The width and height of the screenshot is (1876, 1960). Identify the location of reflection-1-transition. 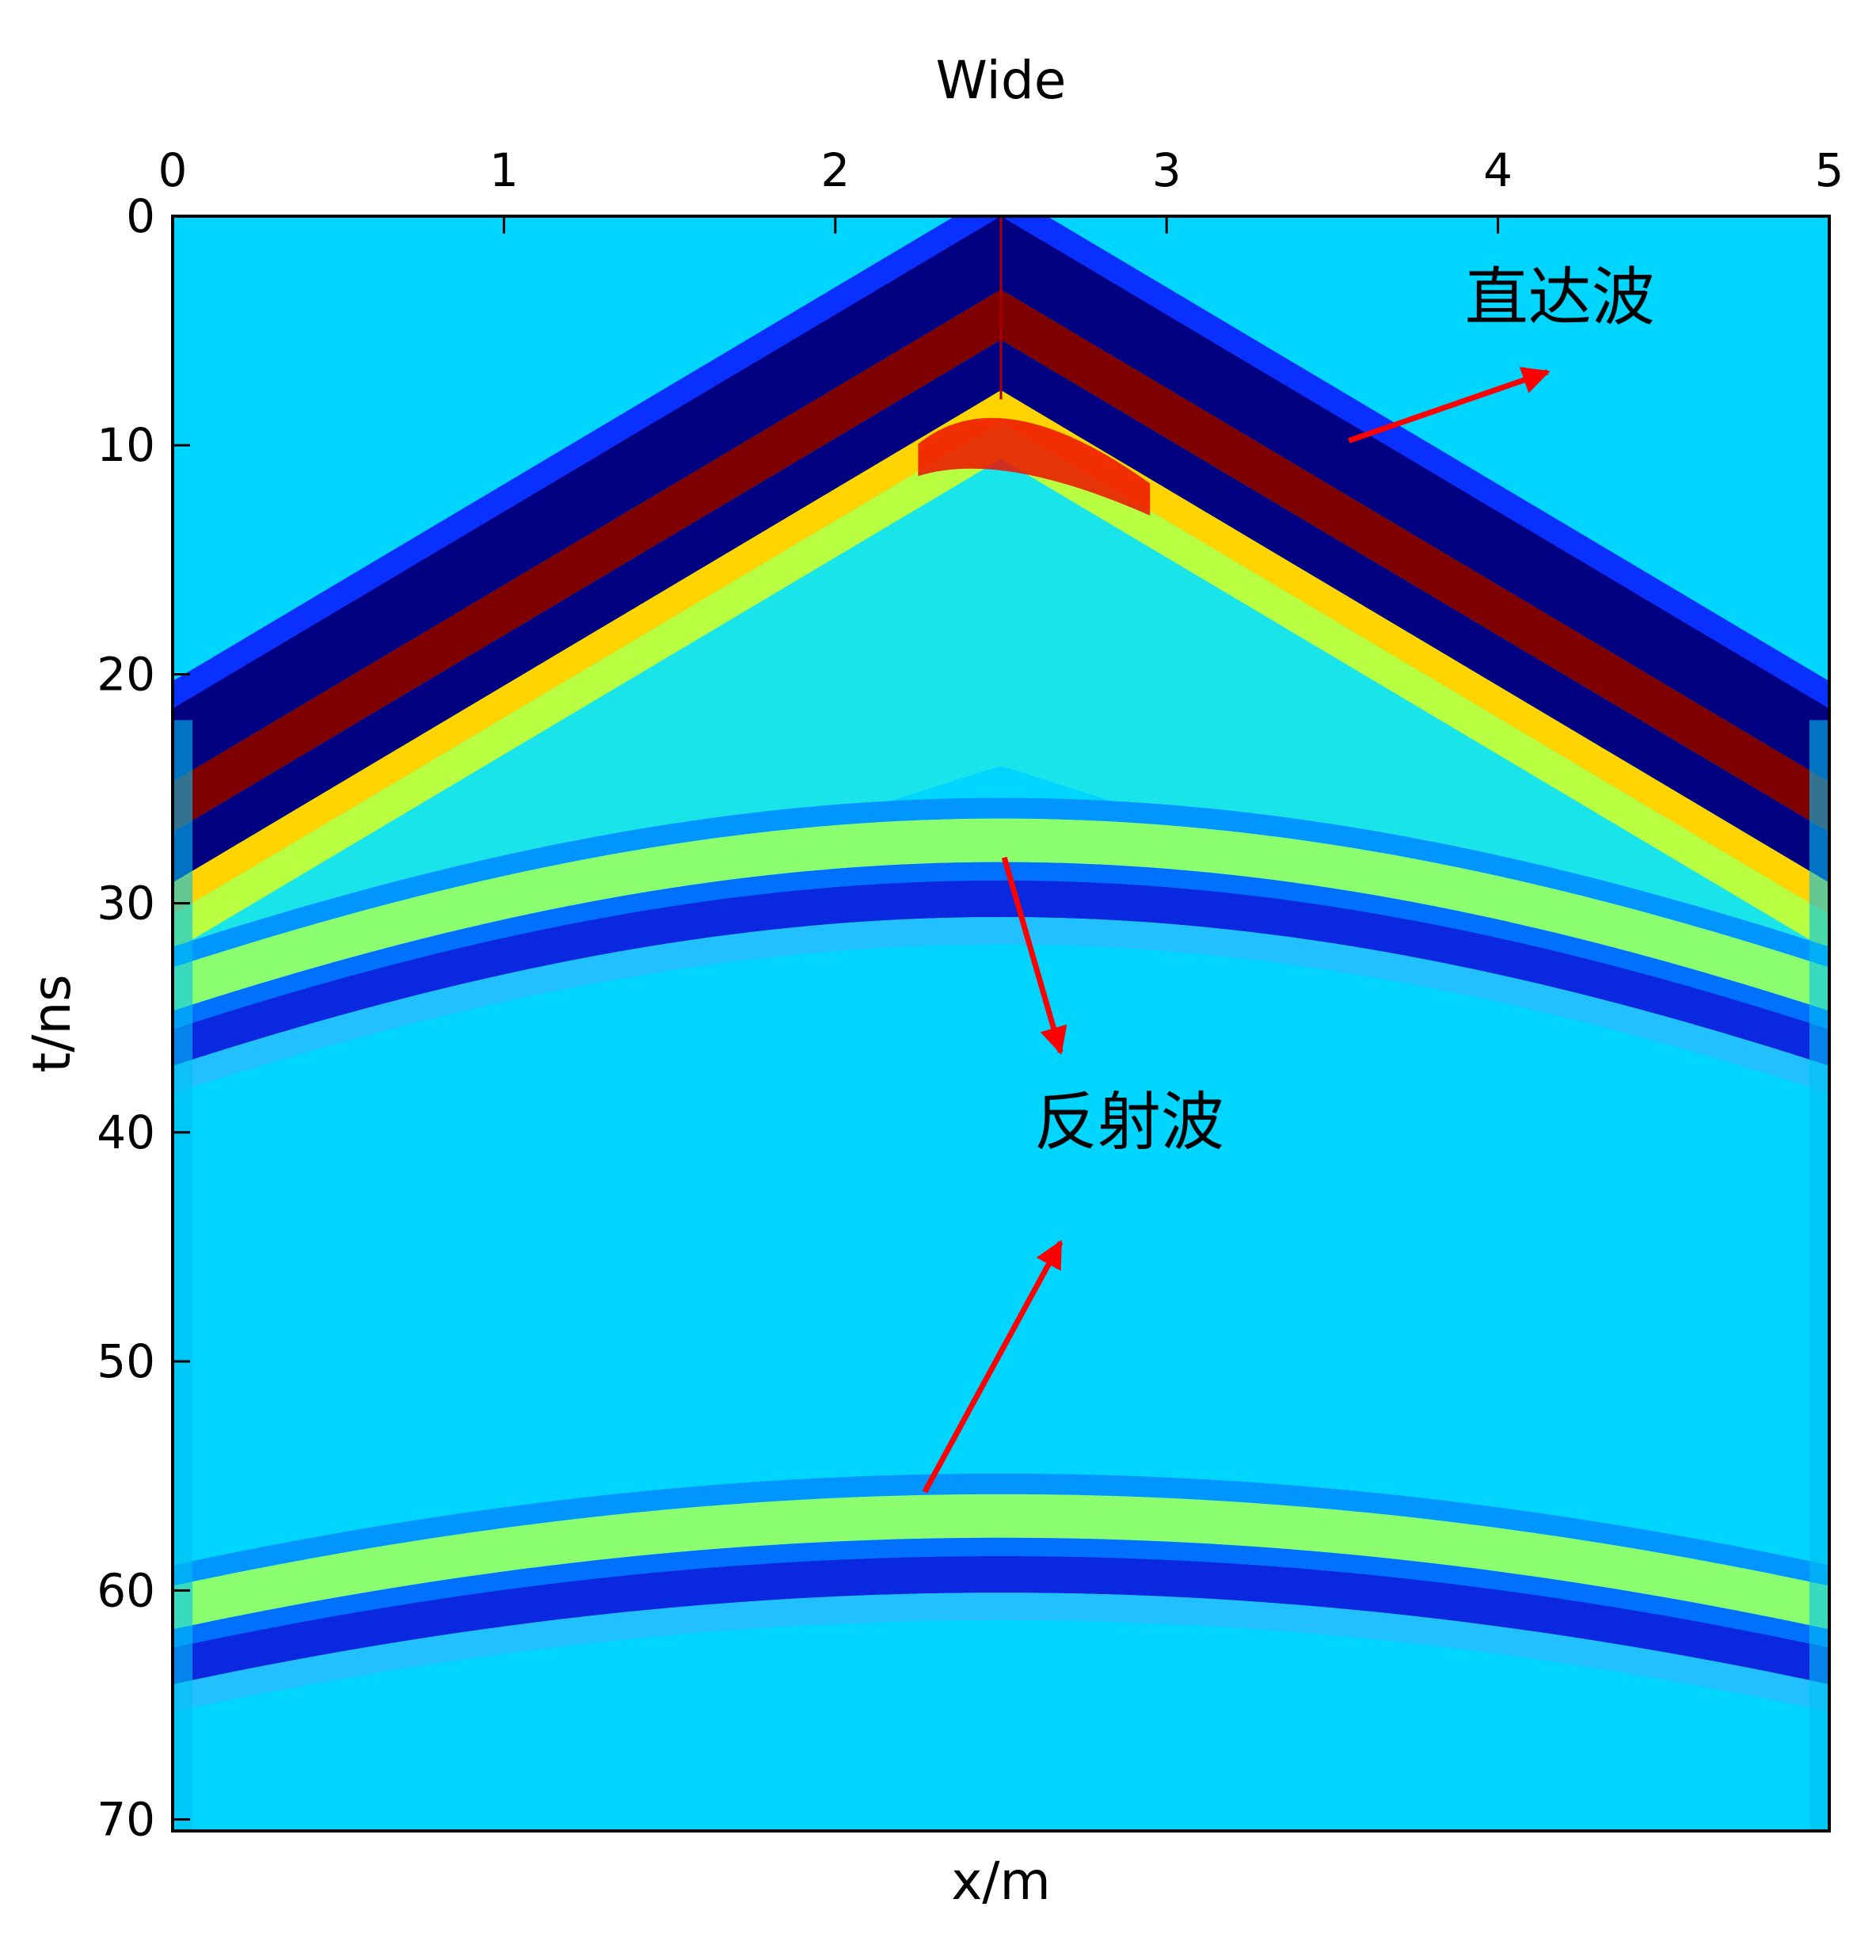
(1001, 945).